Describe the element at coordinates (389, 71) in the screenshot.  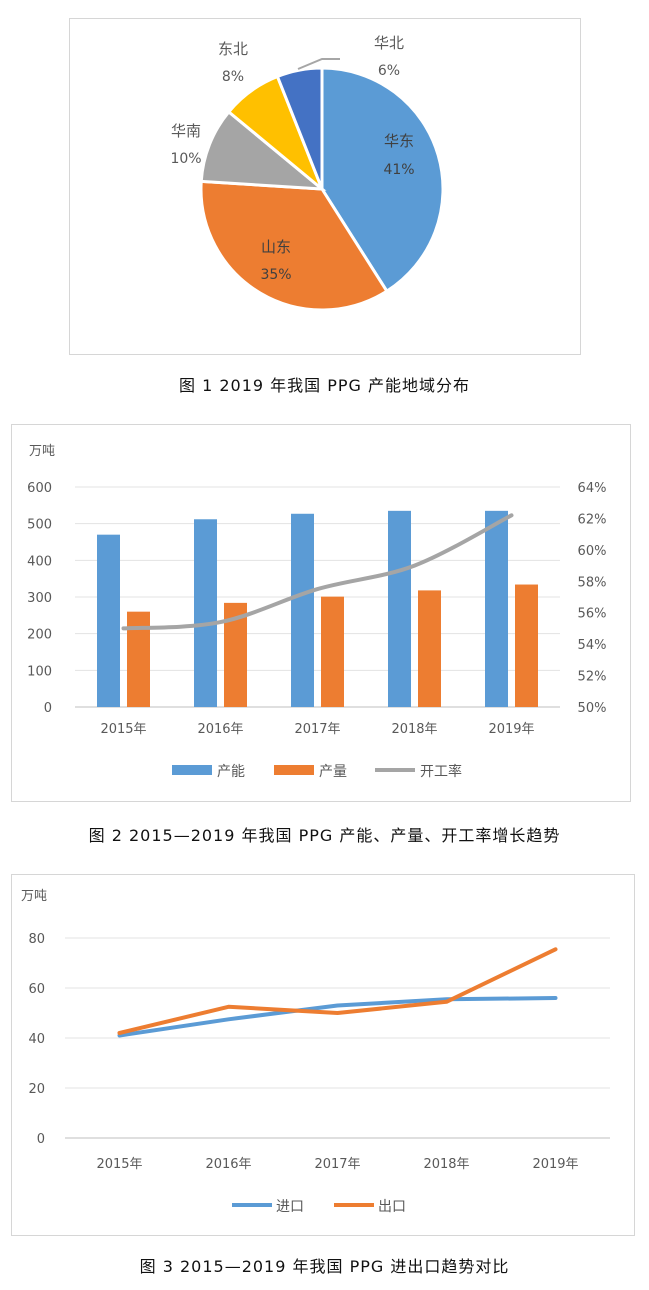
I see `pie-percent-5: 6%` at that location.